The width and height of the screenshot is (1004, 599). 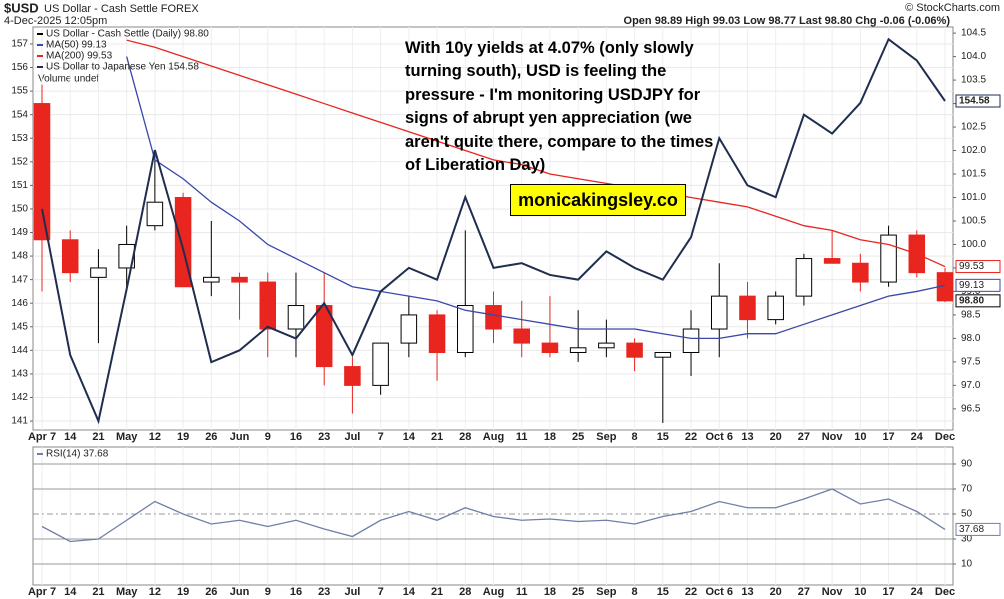 I want to click on x-tick-label: 24, so click(x=917, y=592).